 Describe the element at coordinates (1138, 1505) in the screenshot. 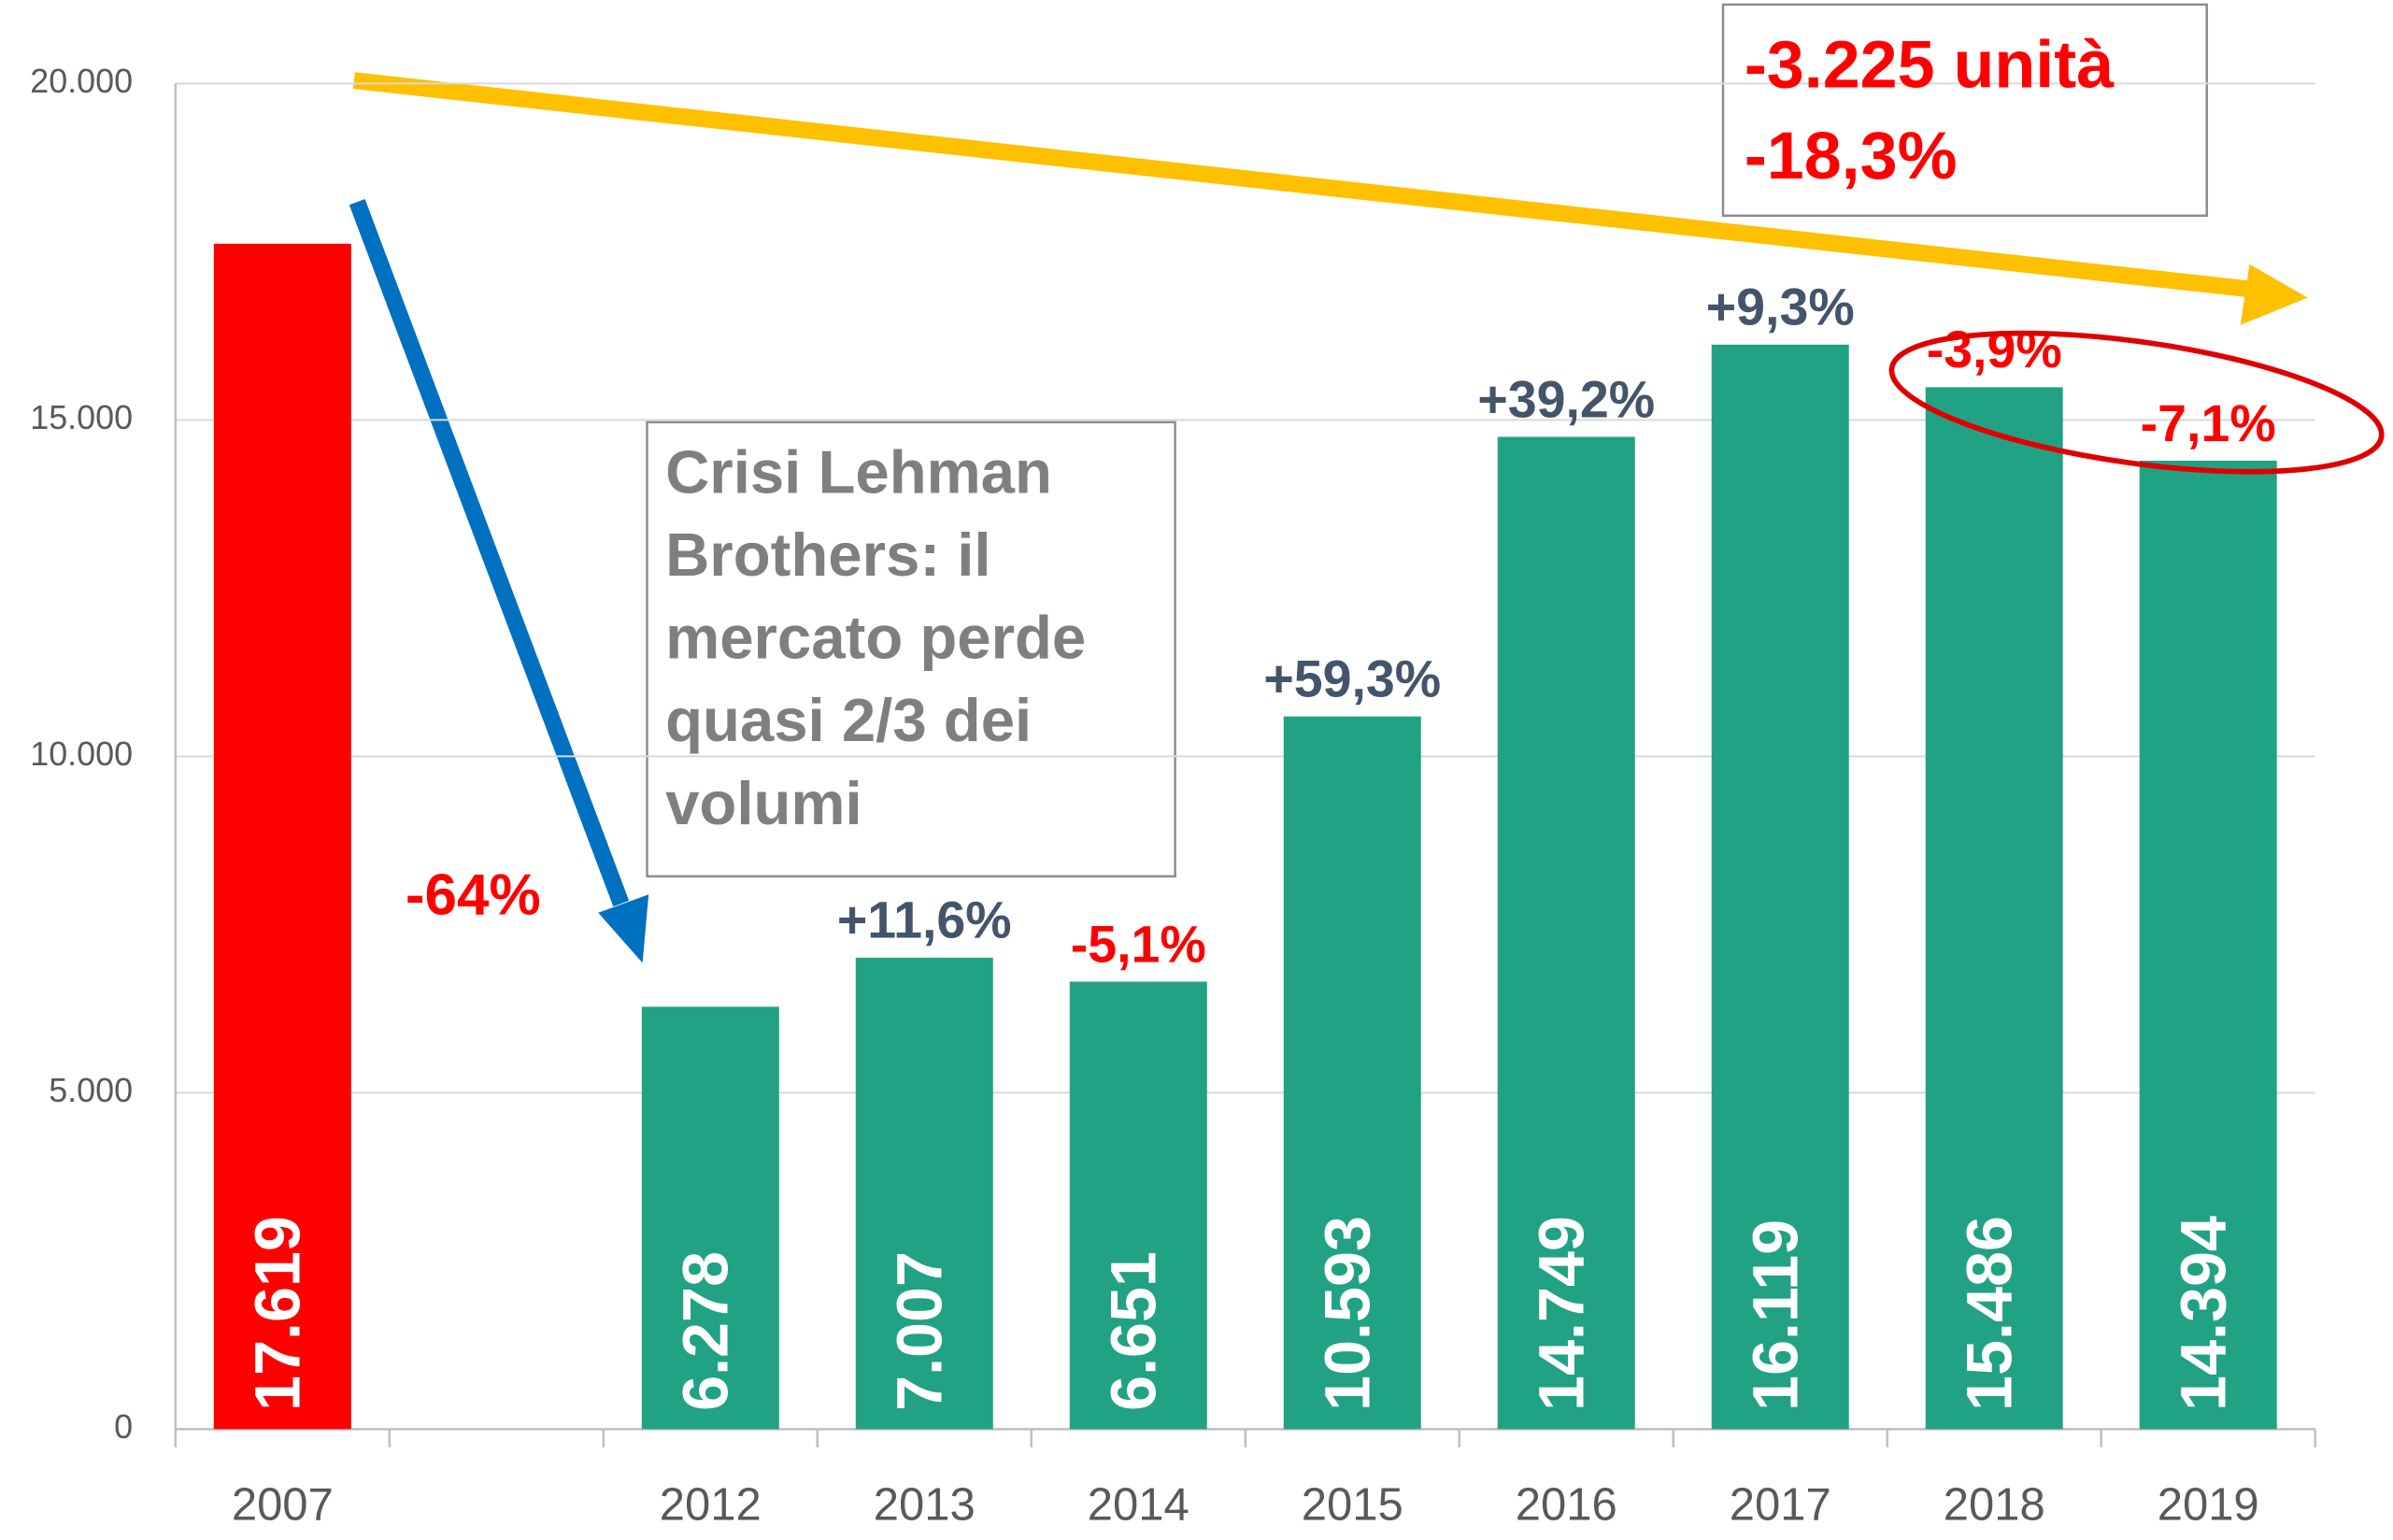

I see `x-tick-label: 2014` at that location.